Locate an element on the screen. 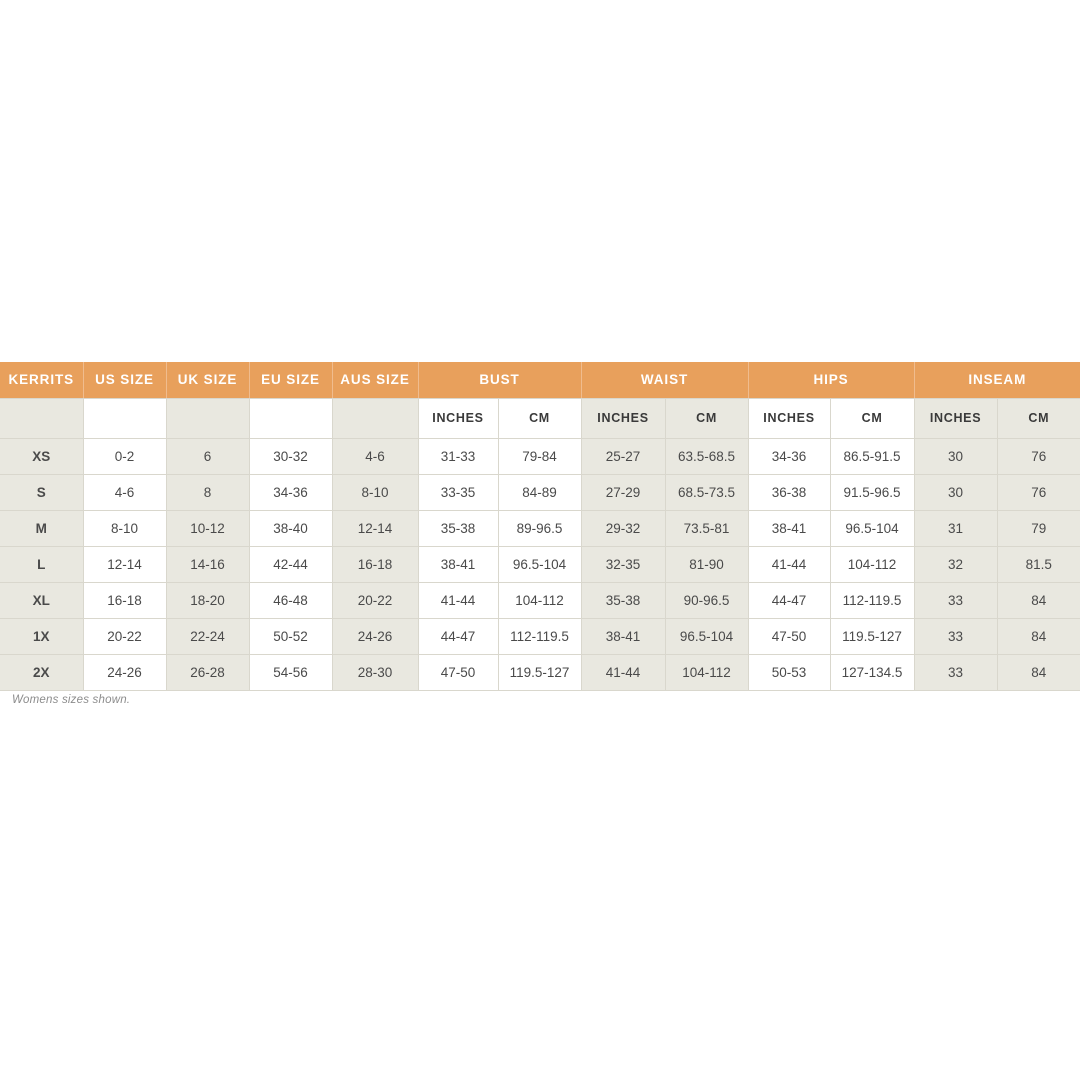 The width and height of the screenshot is (1080, 1080). sub-header-hips-inches: INCHES is located at coordinates (789, 418).